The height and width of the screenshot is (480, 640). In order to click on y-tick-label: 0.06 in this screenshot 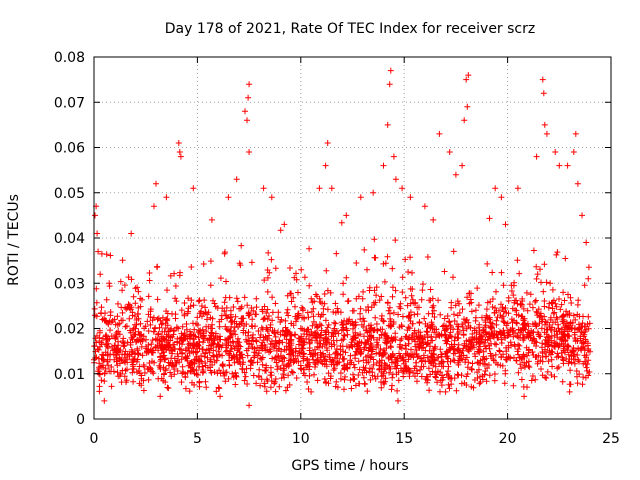, I will do `click(69, 149)`.